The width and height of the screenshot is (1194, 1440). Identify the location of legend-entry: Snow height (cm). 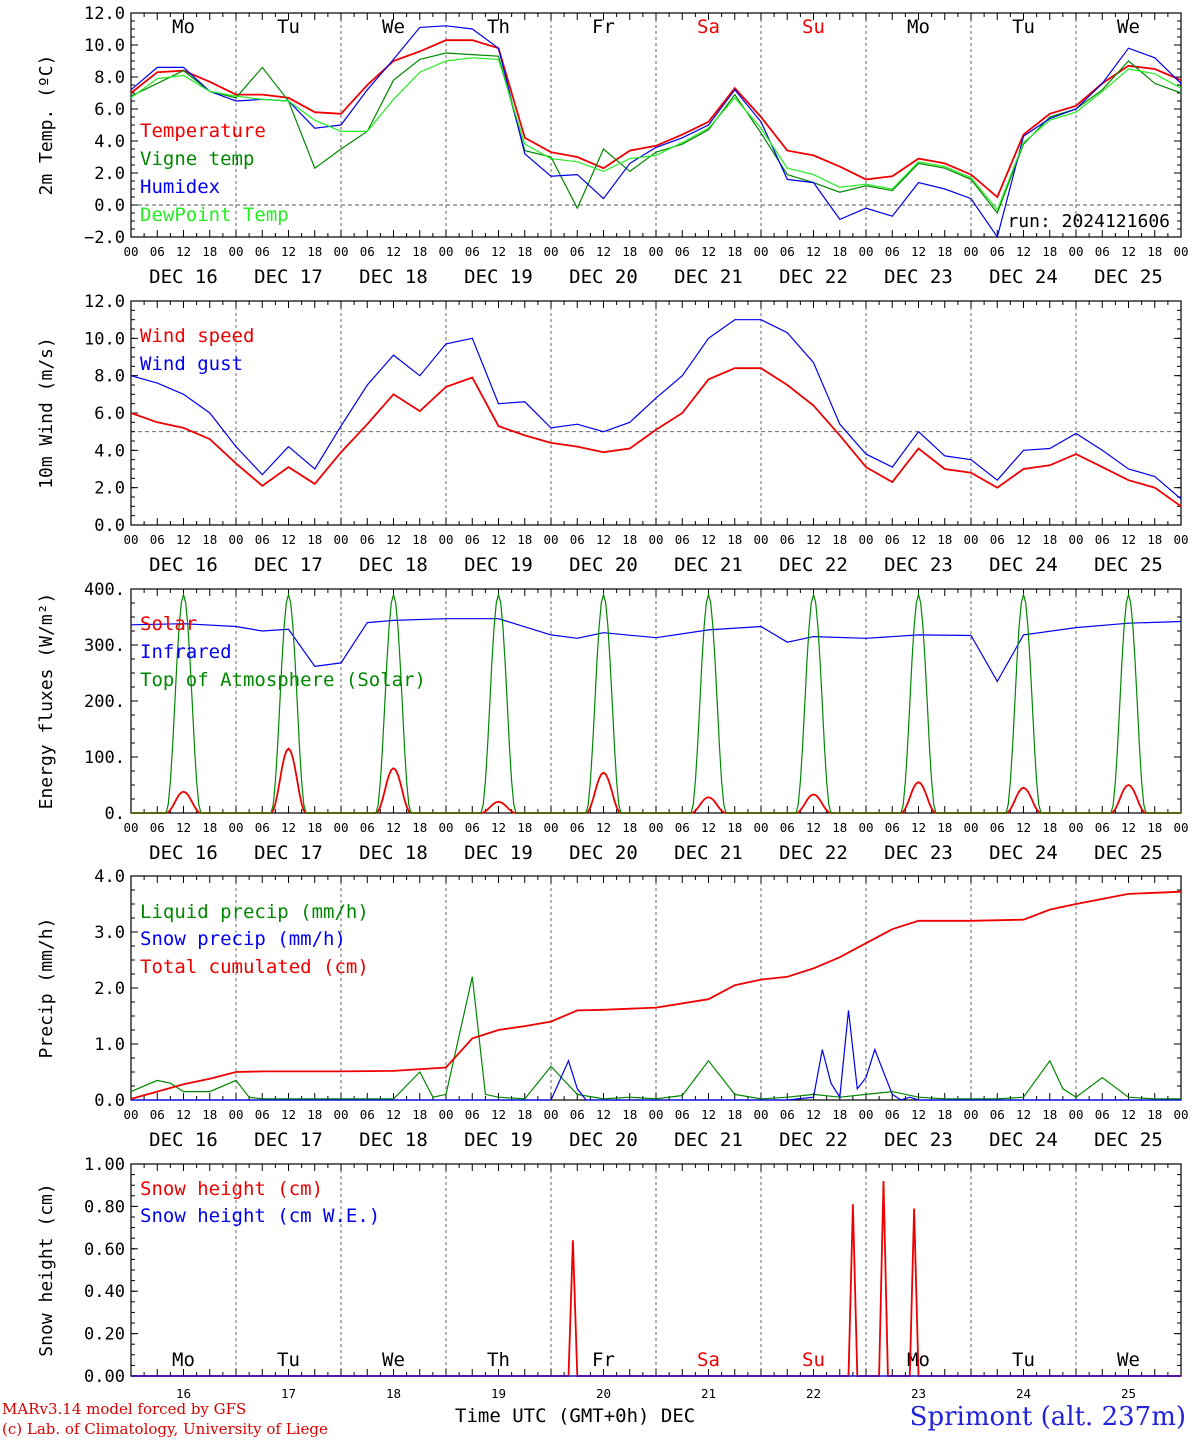
(231, 1189).